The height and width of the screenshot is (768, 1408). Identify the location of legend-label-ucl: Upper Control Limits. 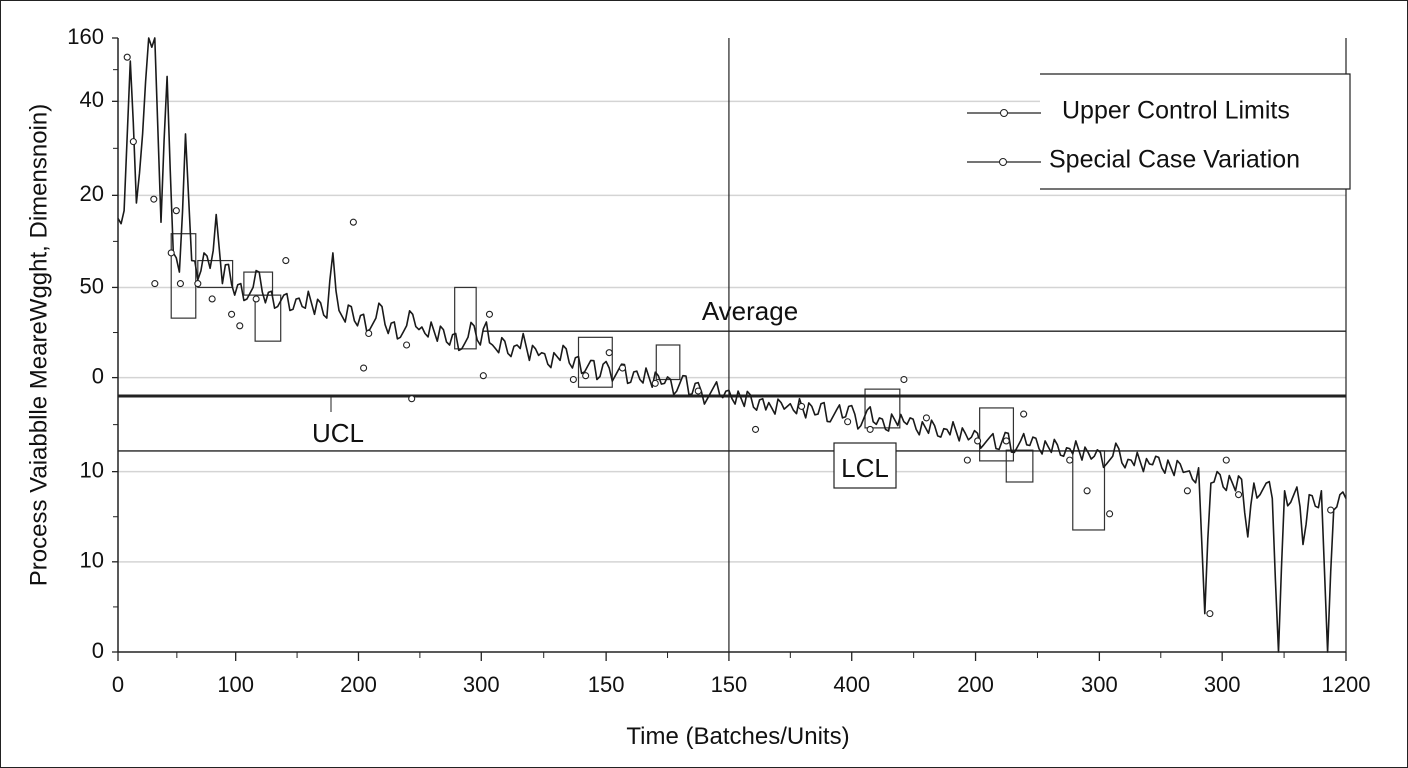
(1176, 111).